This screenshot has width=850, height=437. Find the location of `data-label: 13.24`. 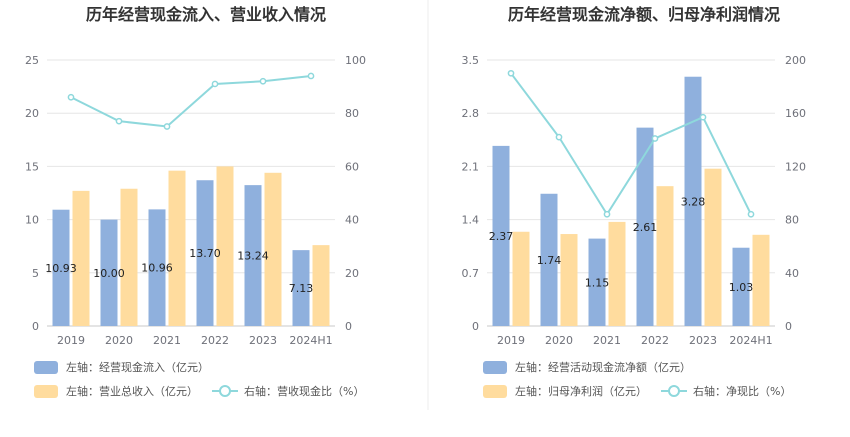

data-label: 13.24 is located at coordinates (253, 256).